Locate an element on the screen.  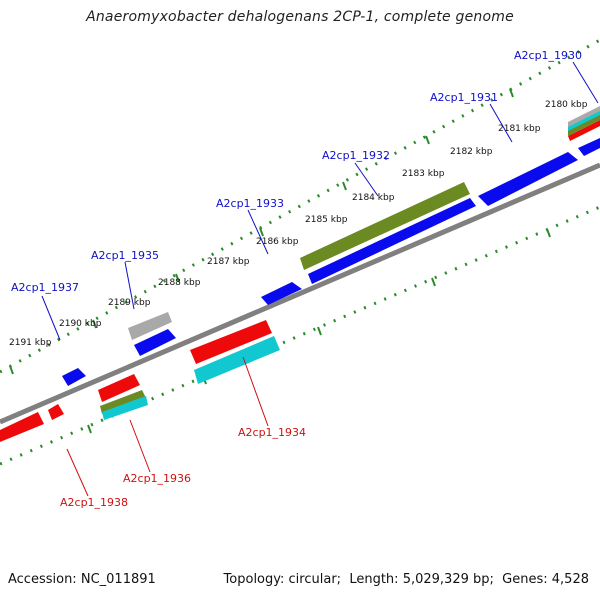
accession-value: NC_011891 is located at coordinates (118, 579).